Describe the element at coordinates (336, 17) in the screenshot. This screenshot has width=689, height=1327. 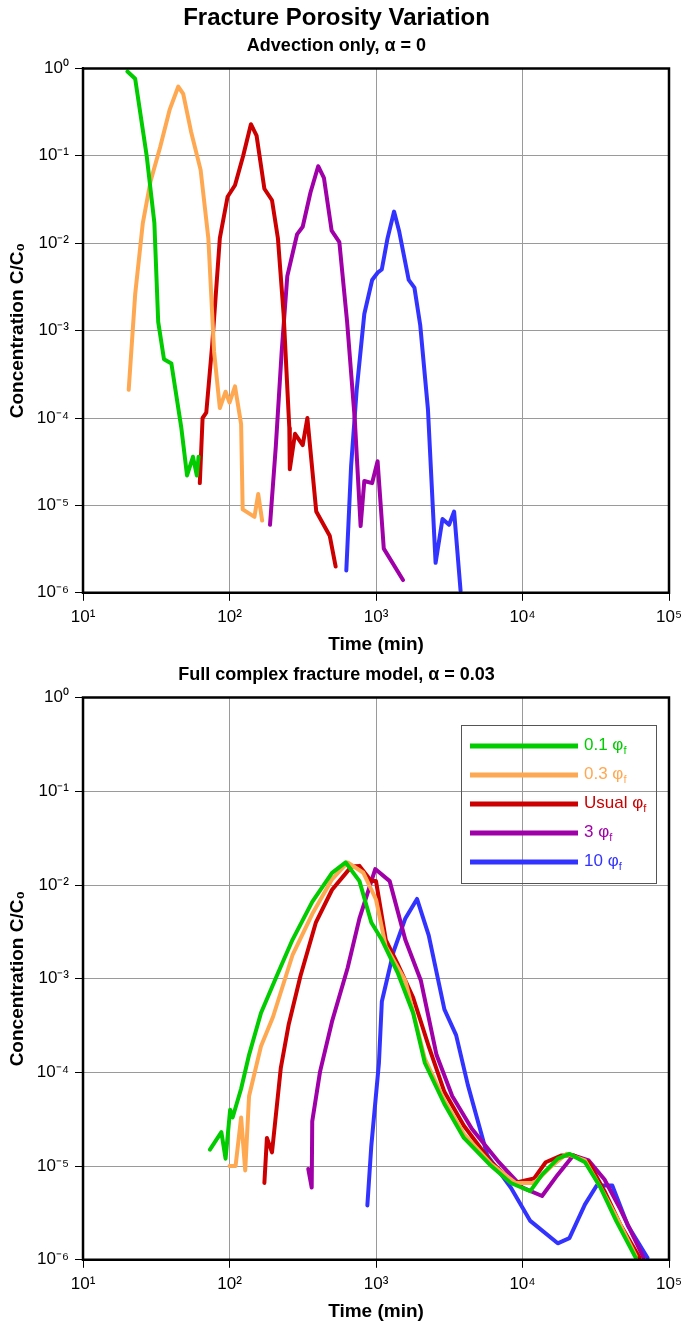
I see `chart-title: Fracture Porosity Variation` at that location.